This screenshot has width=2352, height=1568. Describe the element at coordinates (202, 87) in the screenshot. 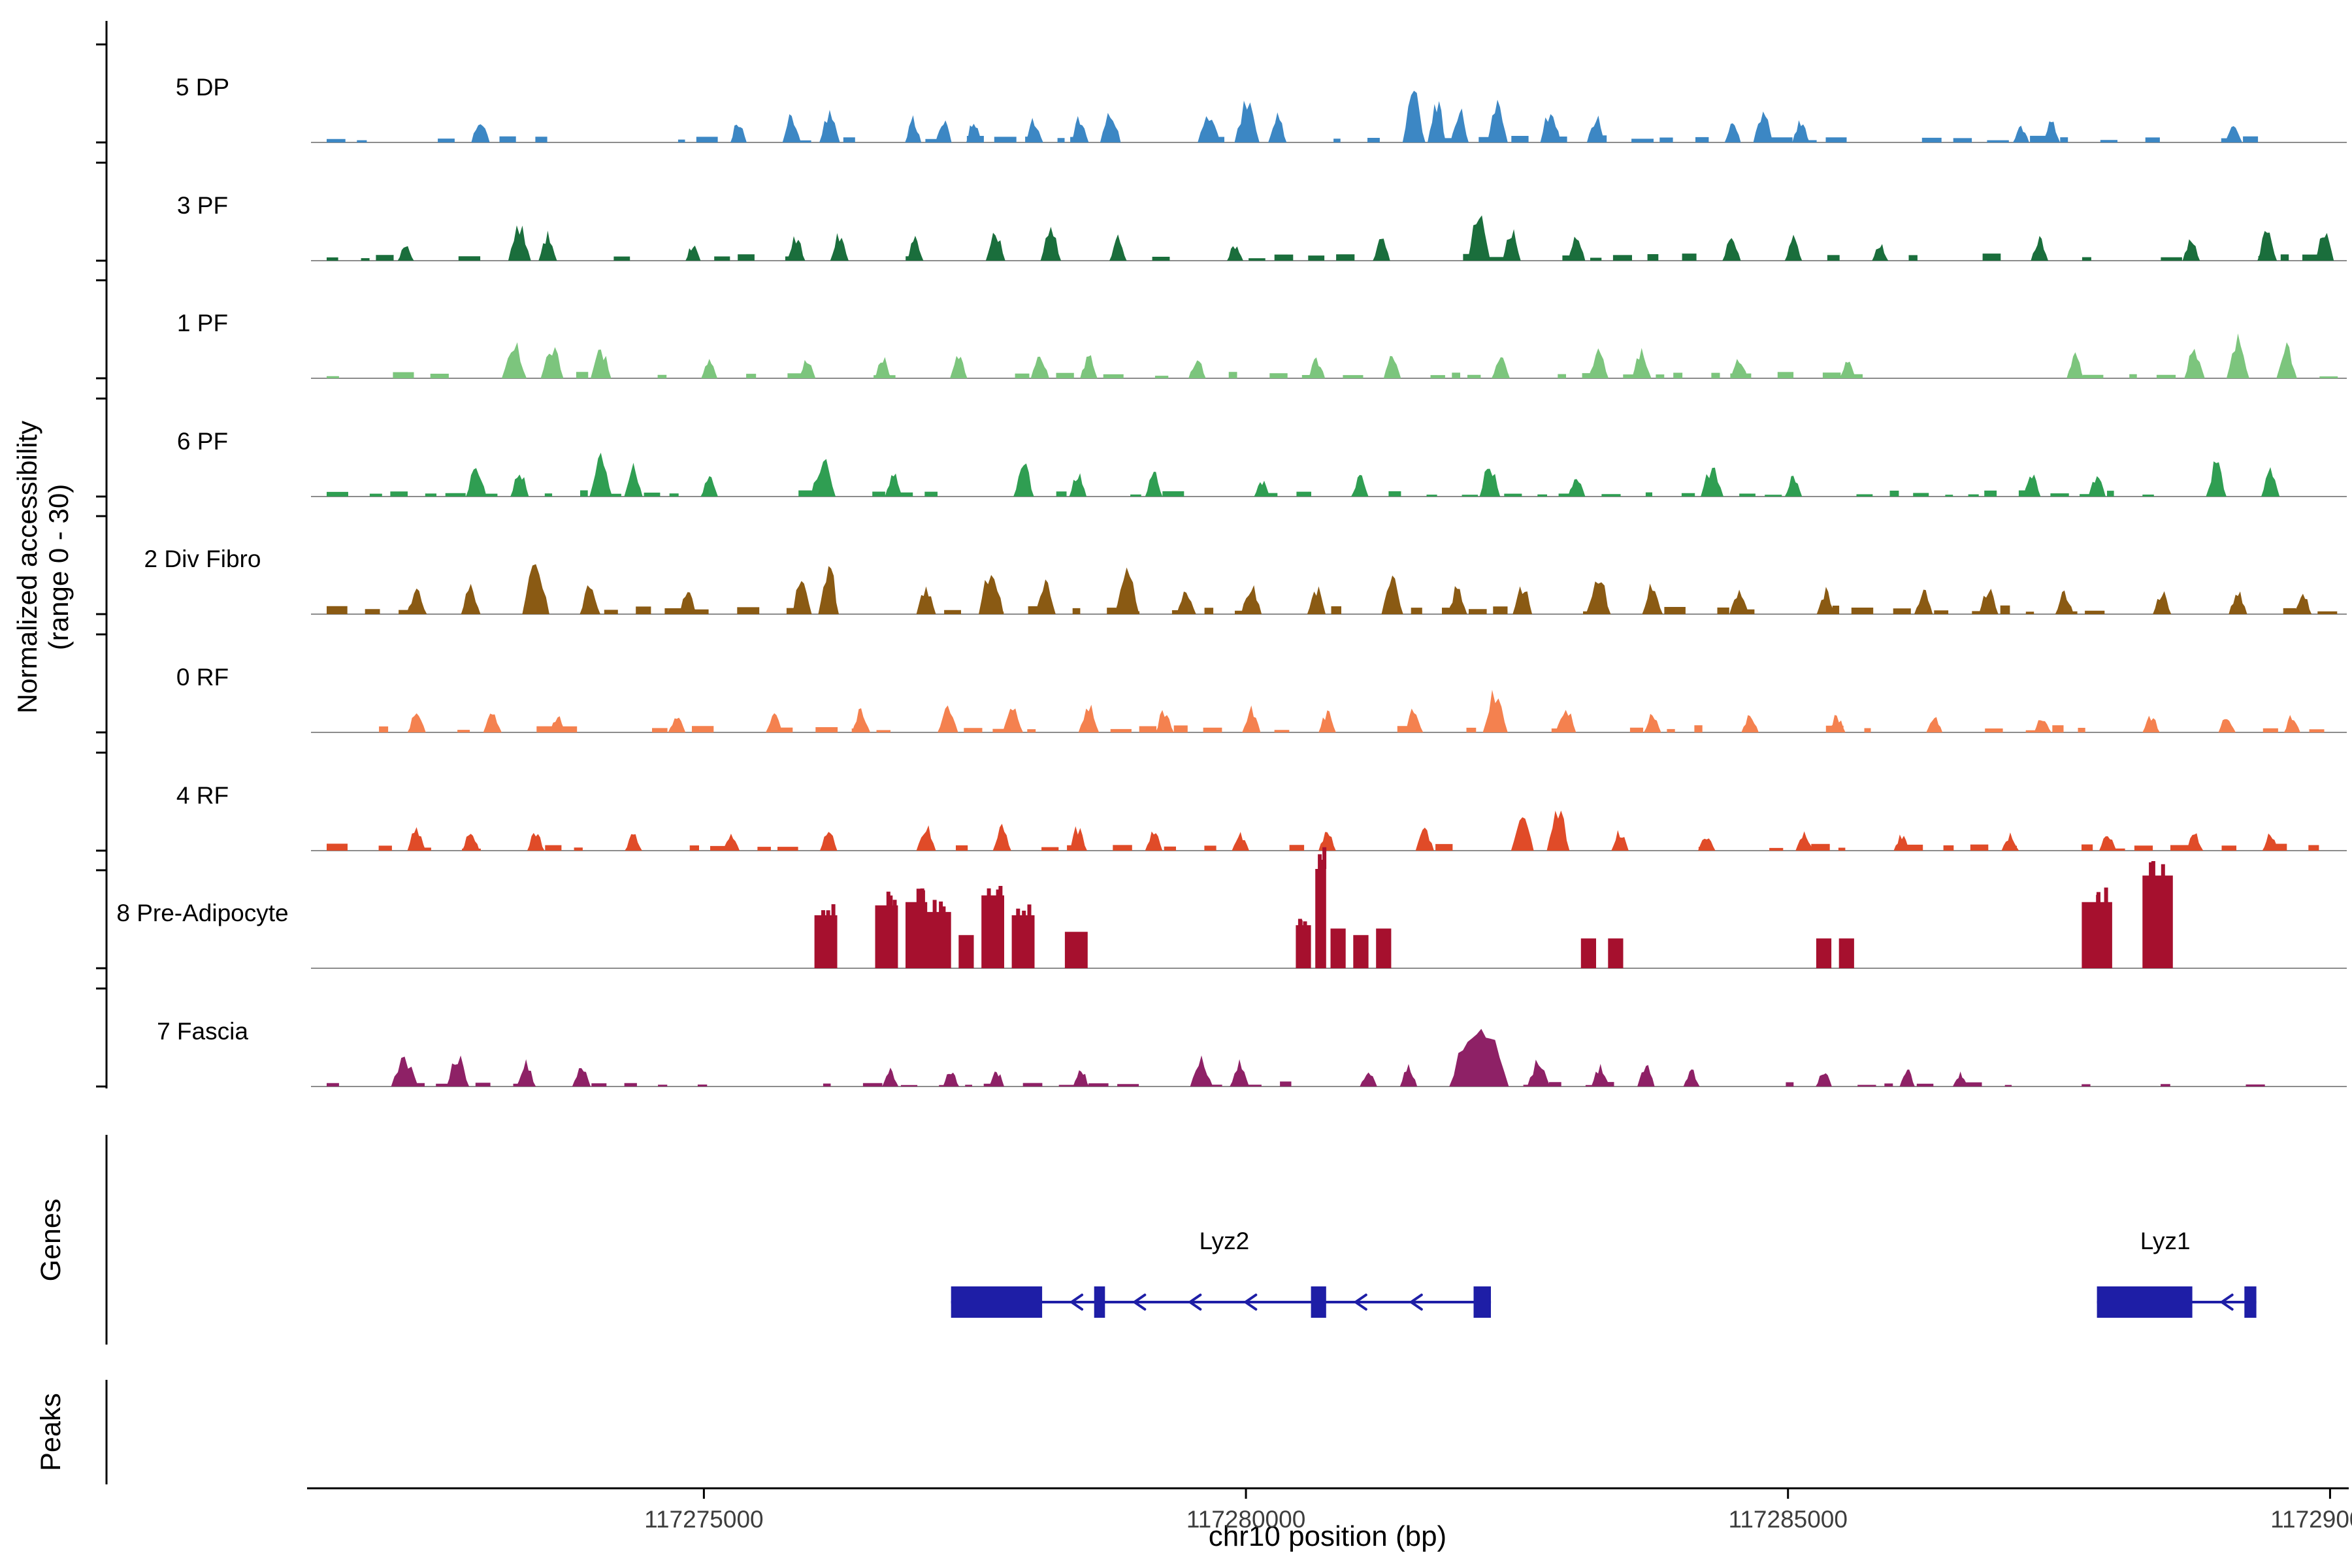

I see `track-label: 5 DP` at that location.